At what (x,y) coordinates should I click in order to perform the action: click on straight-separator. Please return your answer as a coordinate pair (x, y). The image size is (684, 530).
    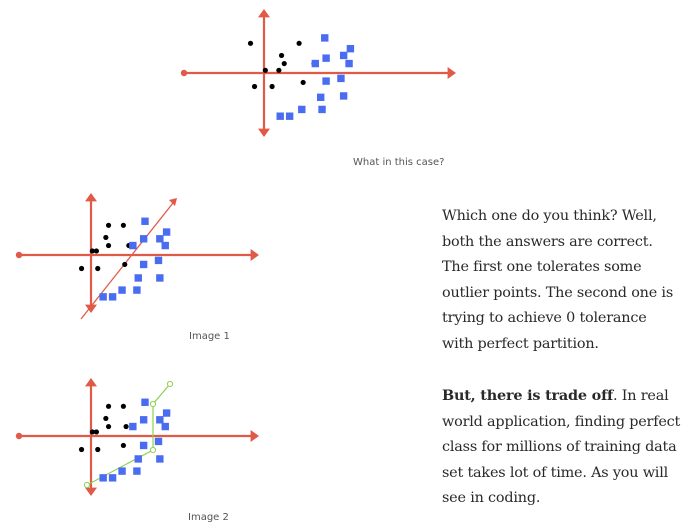
    Looking at the image, I should click on (127, 261).